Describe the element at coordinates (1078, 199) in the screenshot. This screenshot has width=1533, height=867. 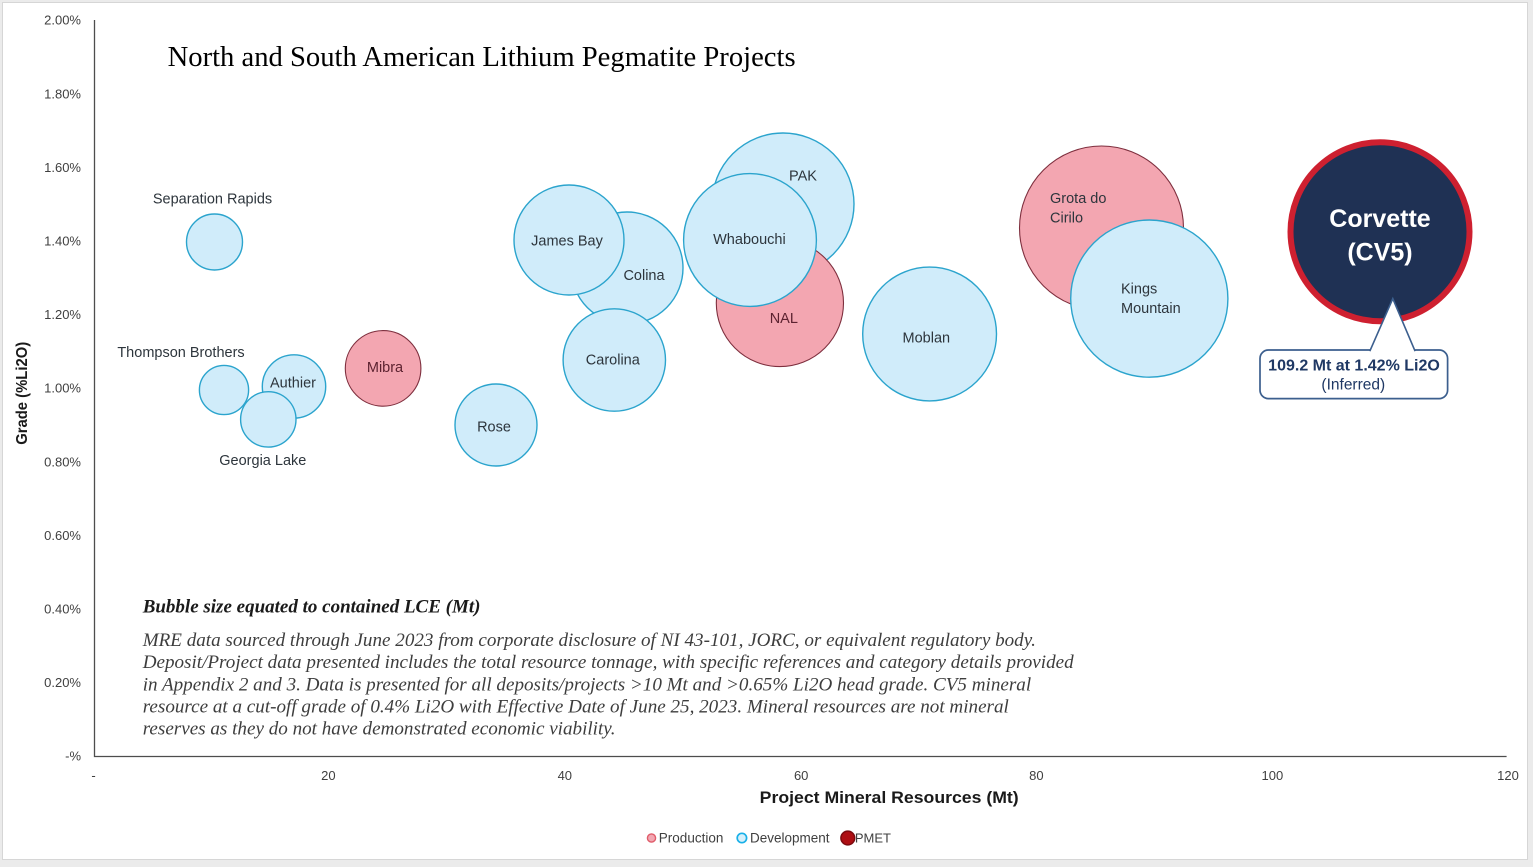
I see `svg-text: Grota do` at that location.